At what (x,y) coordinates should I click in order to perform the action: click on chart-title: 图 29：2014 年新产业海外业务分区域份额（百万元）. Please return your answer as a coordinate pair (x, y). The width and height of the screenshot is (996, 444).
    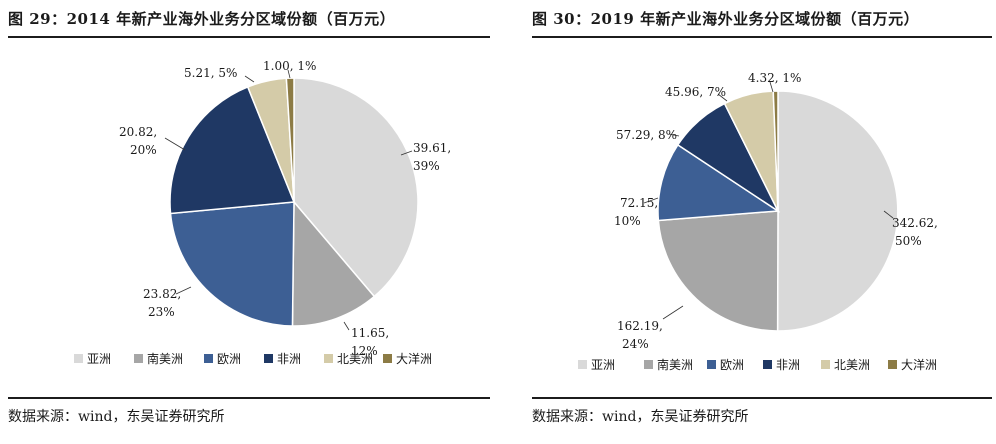
    Looking at the image, I should click on (202, 19).